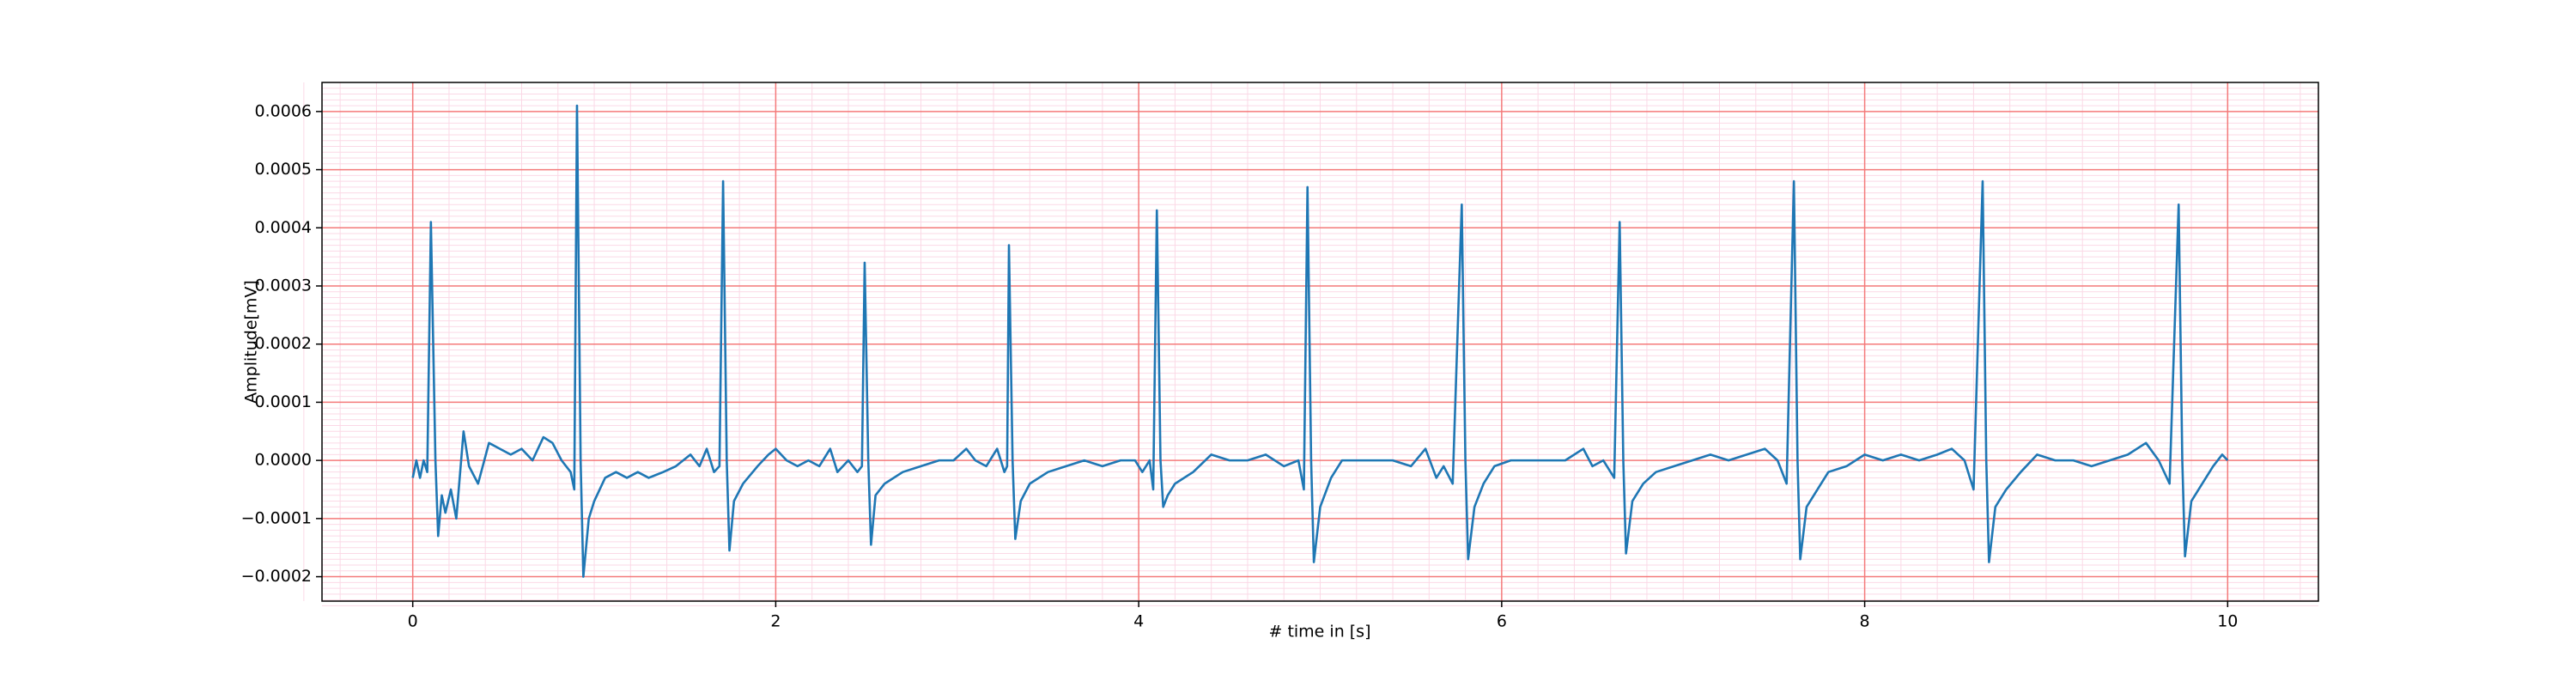  Describe the element at coordinates (283, 169) in the screenshot. I see `y-tick-label: 0.0005` at that location.